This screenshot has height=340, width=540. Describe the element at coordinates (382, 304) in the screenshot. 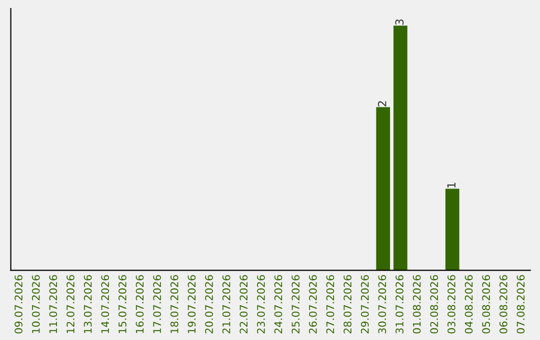

I see `x-tick-label: 30.07.2026` at that location.